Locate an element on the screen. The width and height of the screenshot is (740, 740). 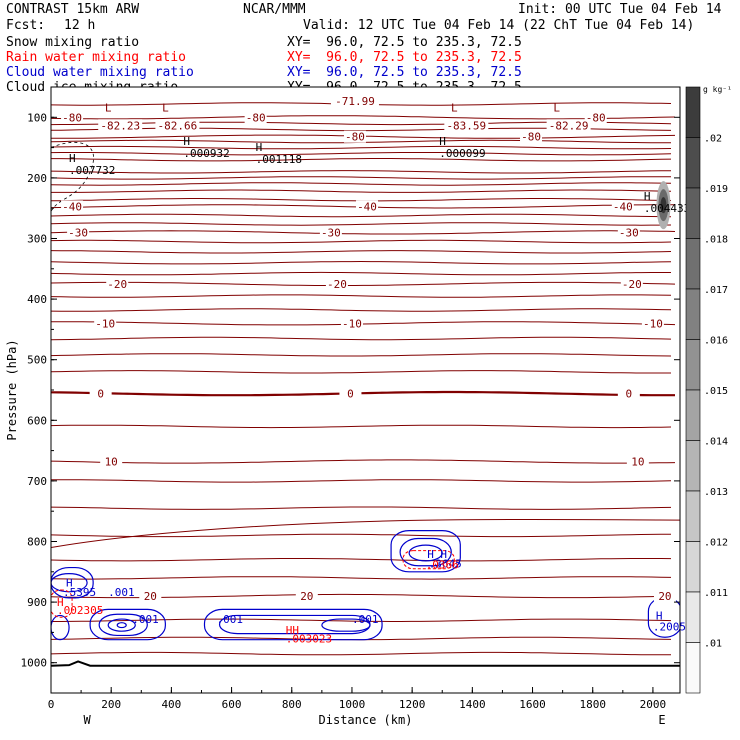
contour-label: 20 is located at coordinates (664, 596).